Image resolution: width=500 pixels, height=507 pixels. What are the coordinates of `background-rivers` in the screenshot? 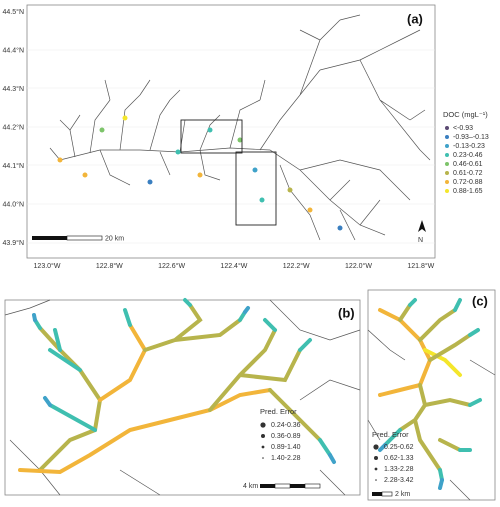 It's located at (431, 415).